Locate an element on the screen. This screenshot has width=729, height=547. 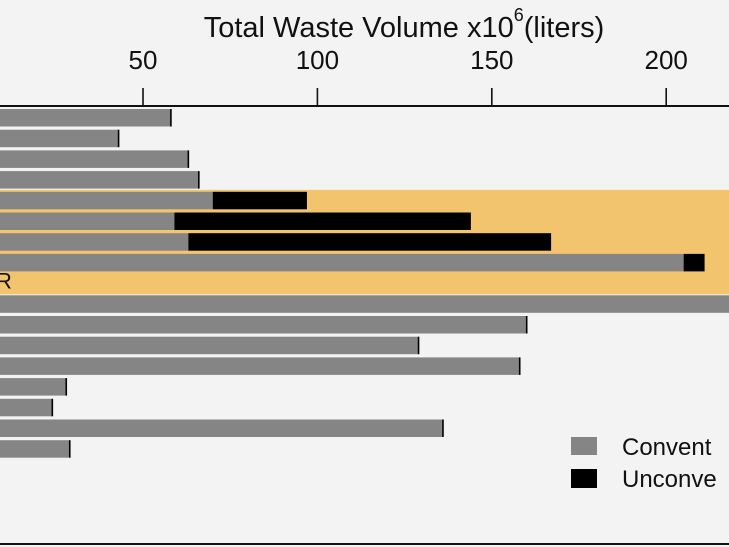
row-label: R is located at coordinates (6, 281).